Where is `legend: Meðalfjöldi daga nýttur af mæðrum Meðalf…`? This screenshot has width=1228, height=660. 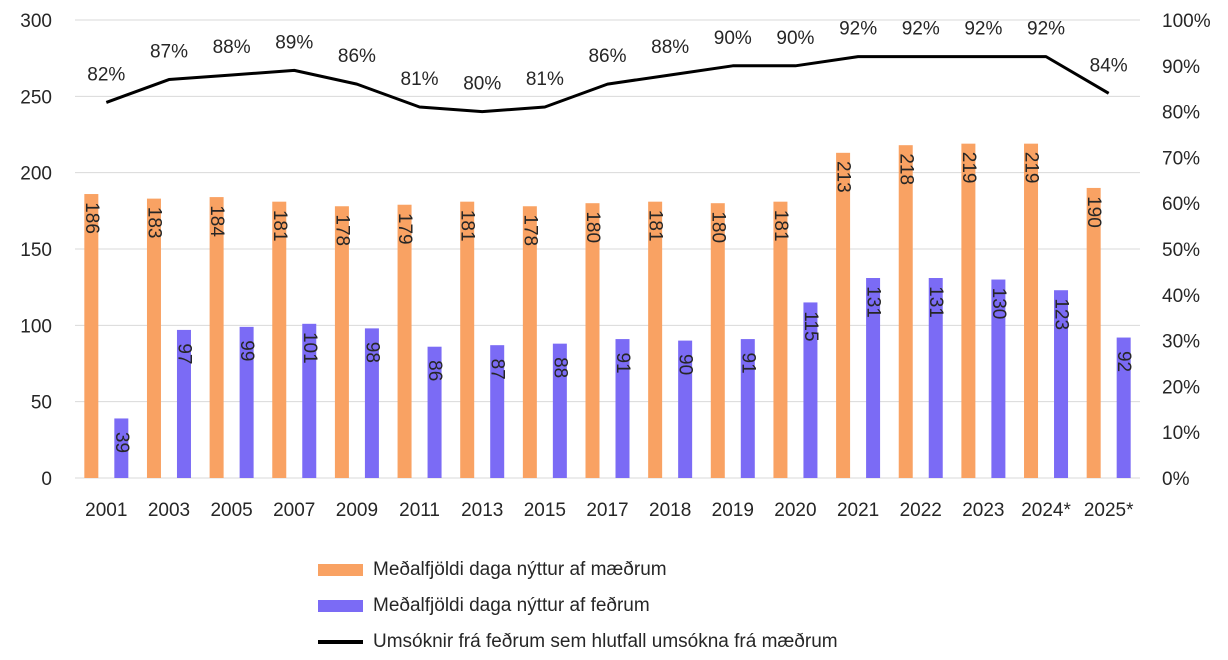
legend: Meðalfjöldi daga nýttur af mæðrum Meðalf… is located at coordinates (578, 606).